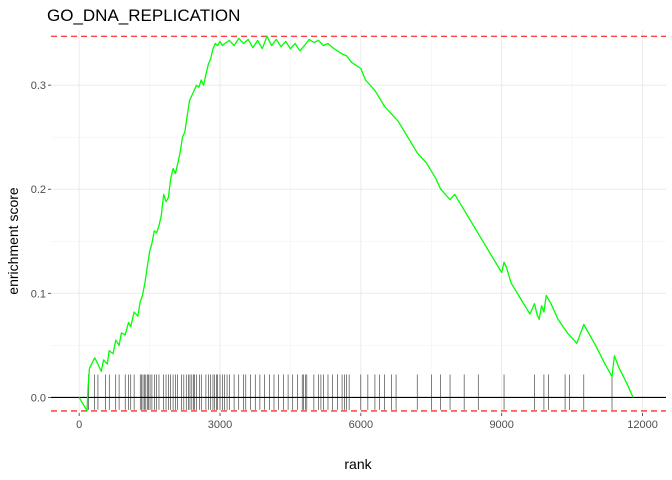 The height and width of the screenshot is (480, 672). I want to click on y-tick-label: 0.1, so click(38, 294).